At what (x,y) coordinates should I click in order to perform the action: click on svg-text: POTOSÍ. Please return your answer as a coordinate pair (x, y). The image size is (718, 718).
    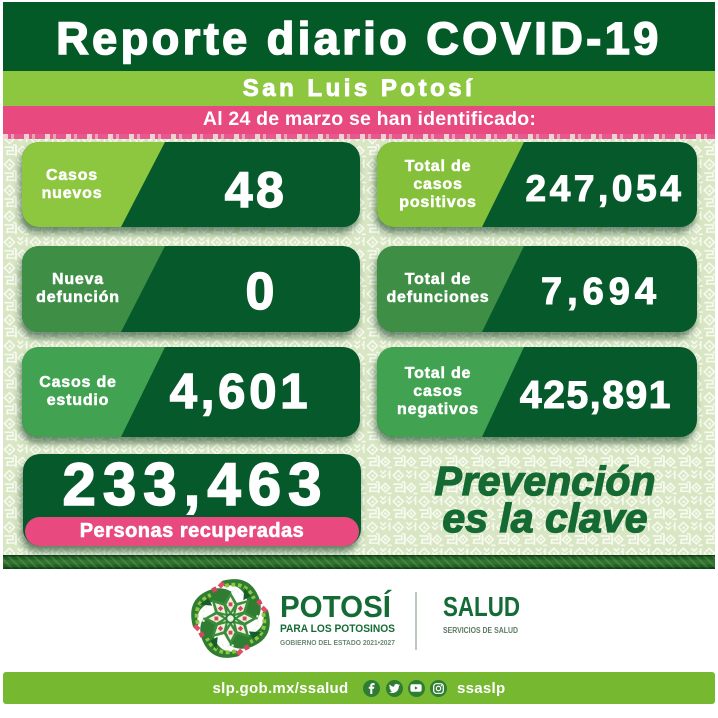
    Looking at the image, I should click on (336, 606).